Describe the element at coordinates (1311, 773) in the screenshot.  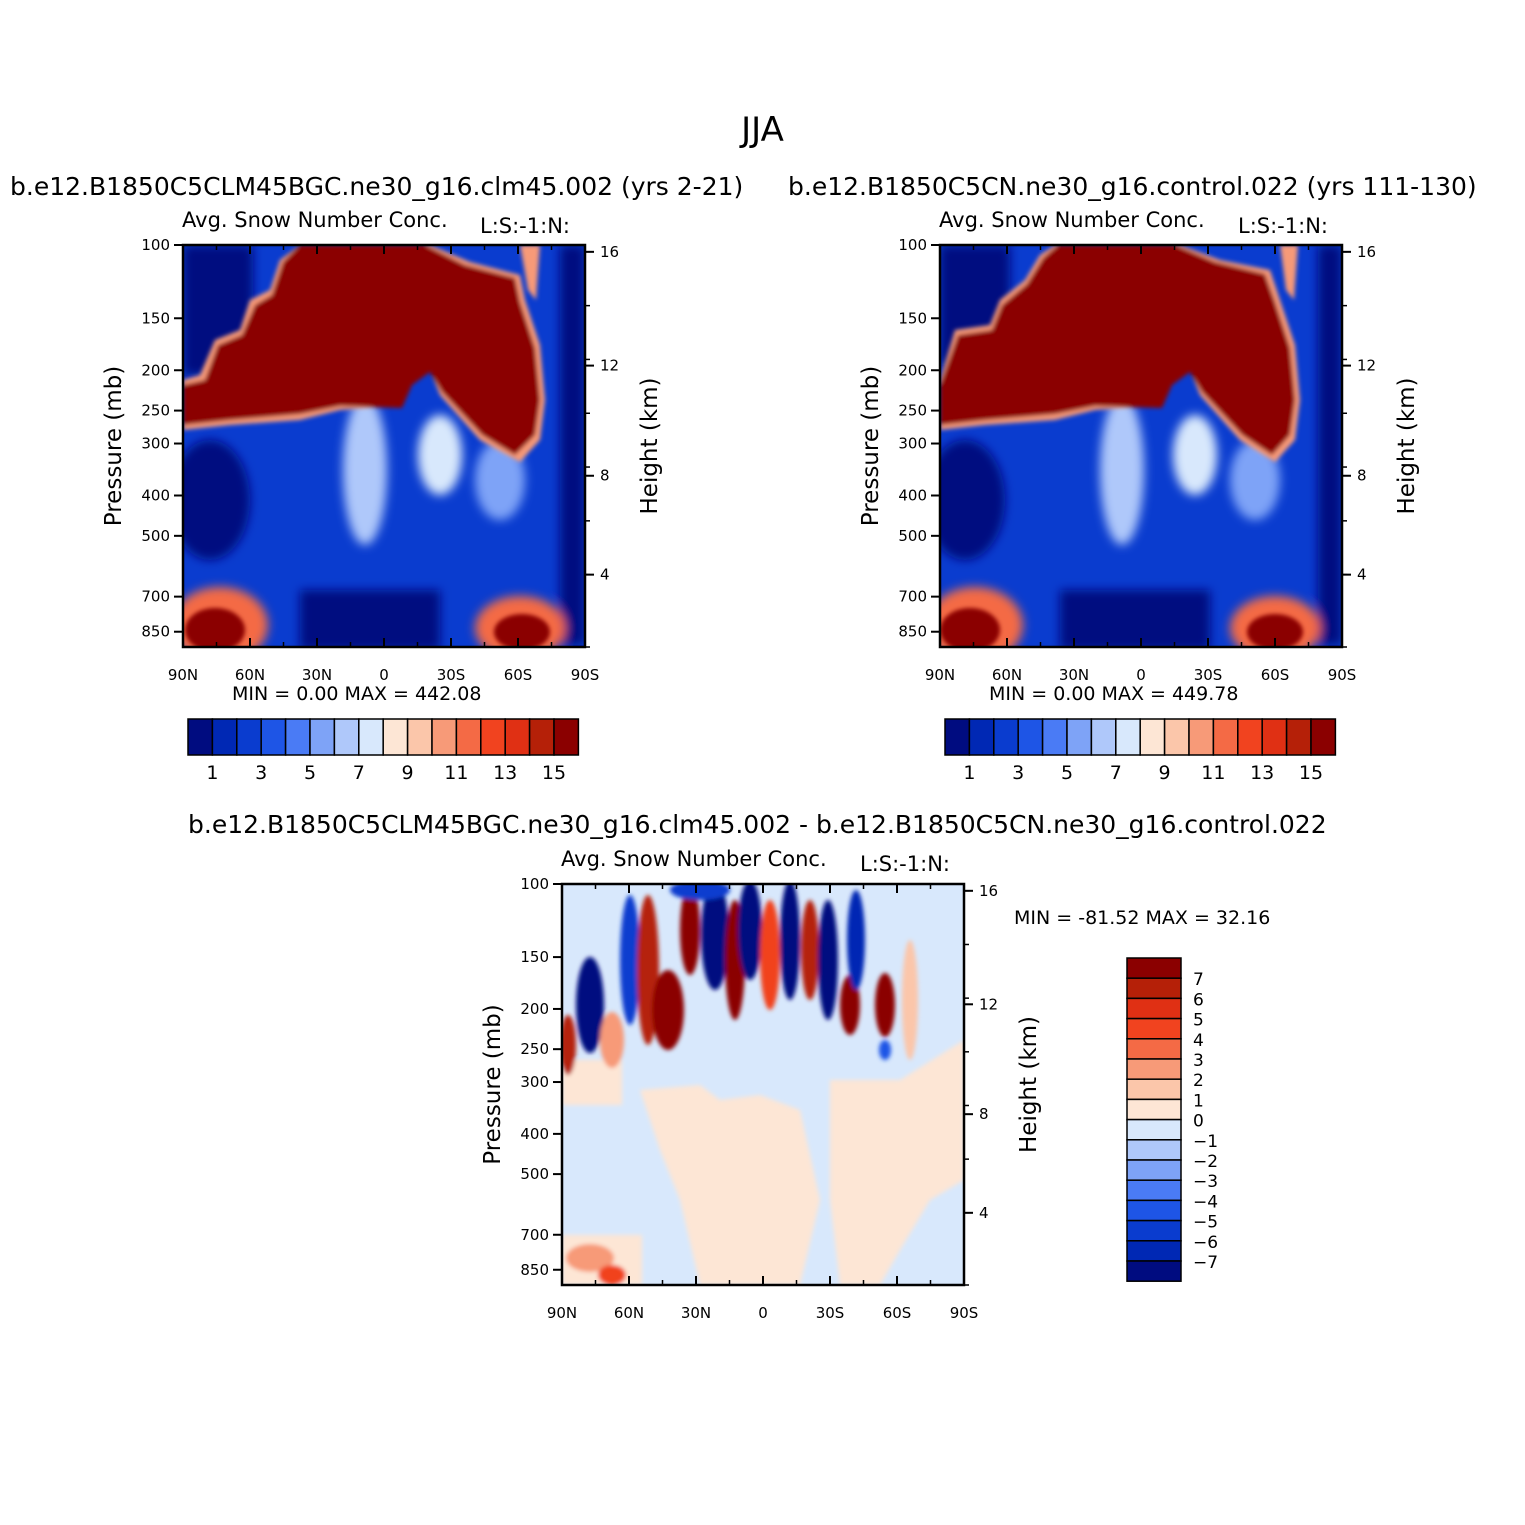
I see `right-colorbar-label: 15` at that location.